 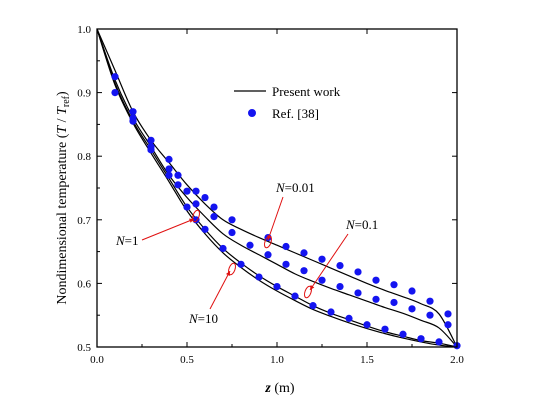 I want to click on y-tick-label: 0.7, so click(x=84, y=221).